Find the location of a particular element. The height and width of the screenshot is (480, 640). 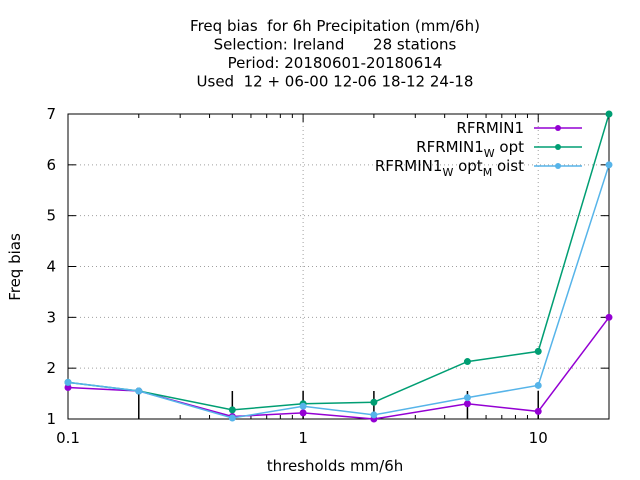

y-tick-label: 1 is located at coordinates (51, 419).